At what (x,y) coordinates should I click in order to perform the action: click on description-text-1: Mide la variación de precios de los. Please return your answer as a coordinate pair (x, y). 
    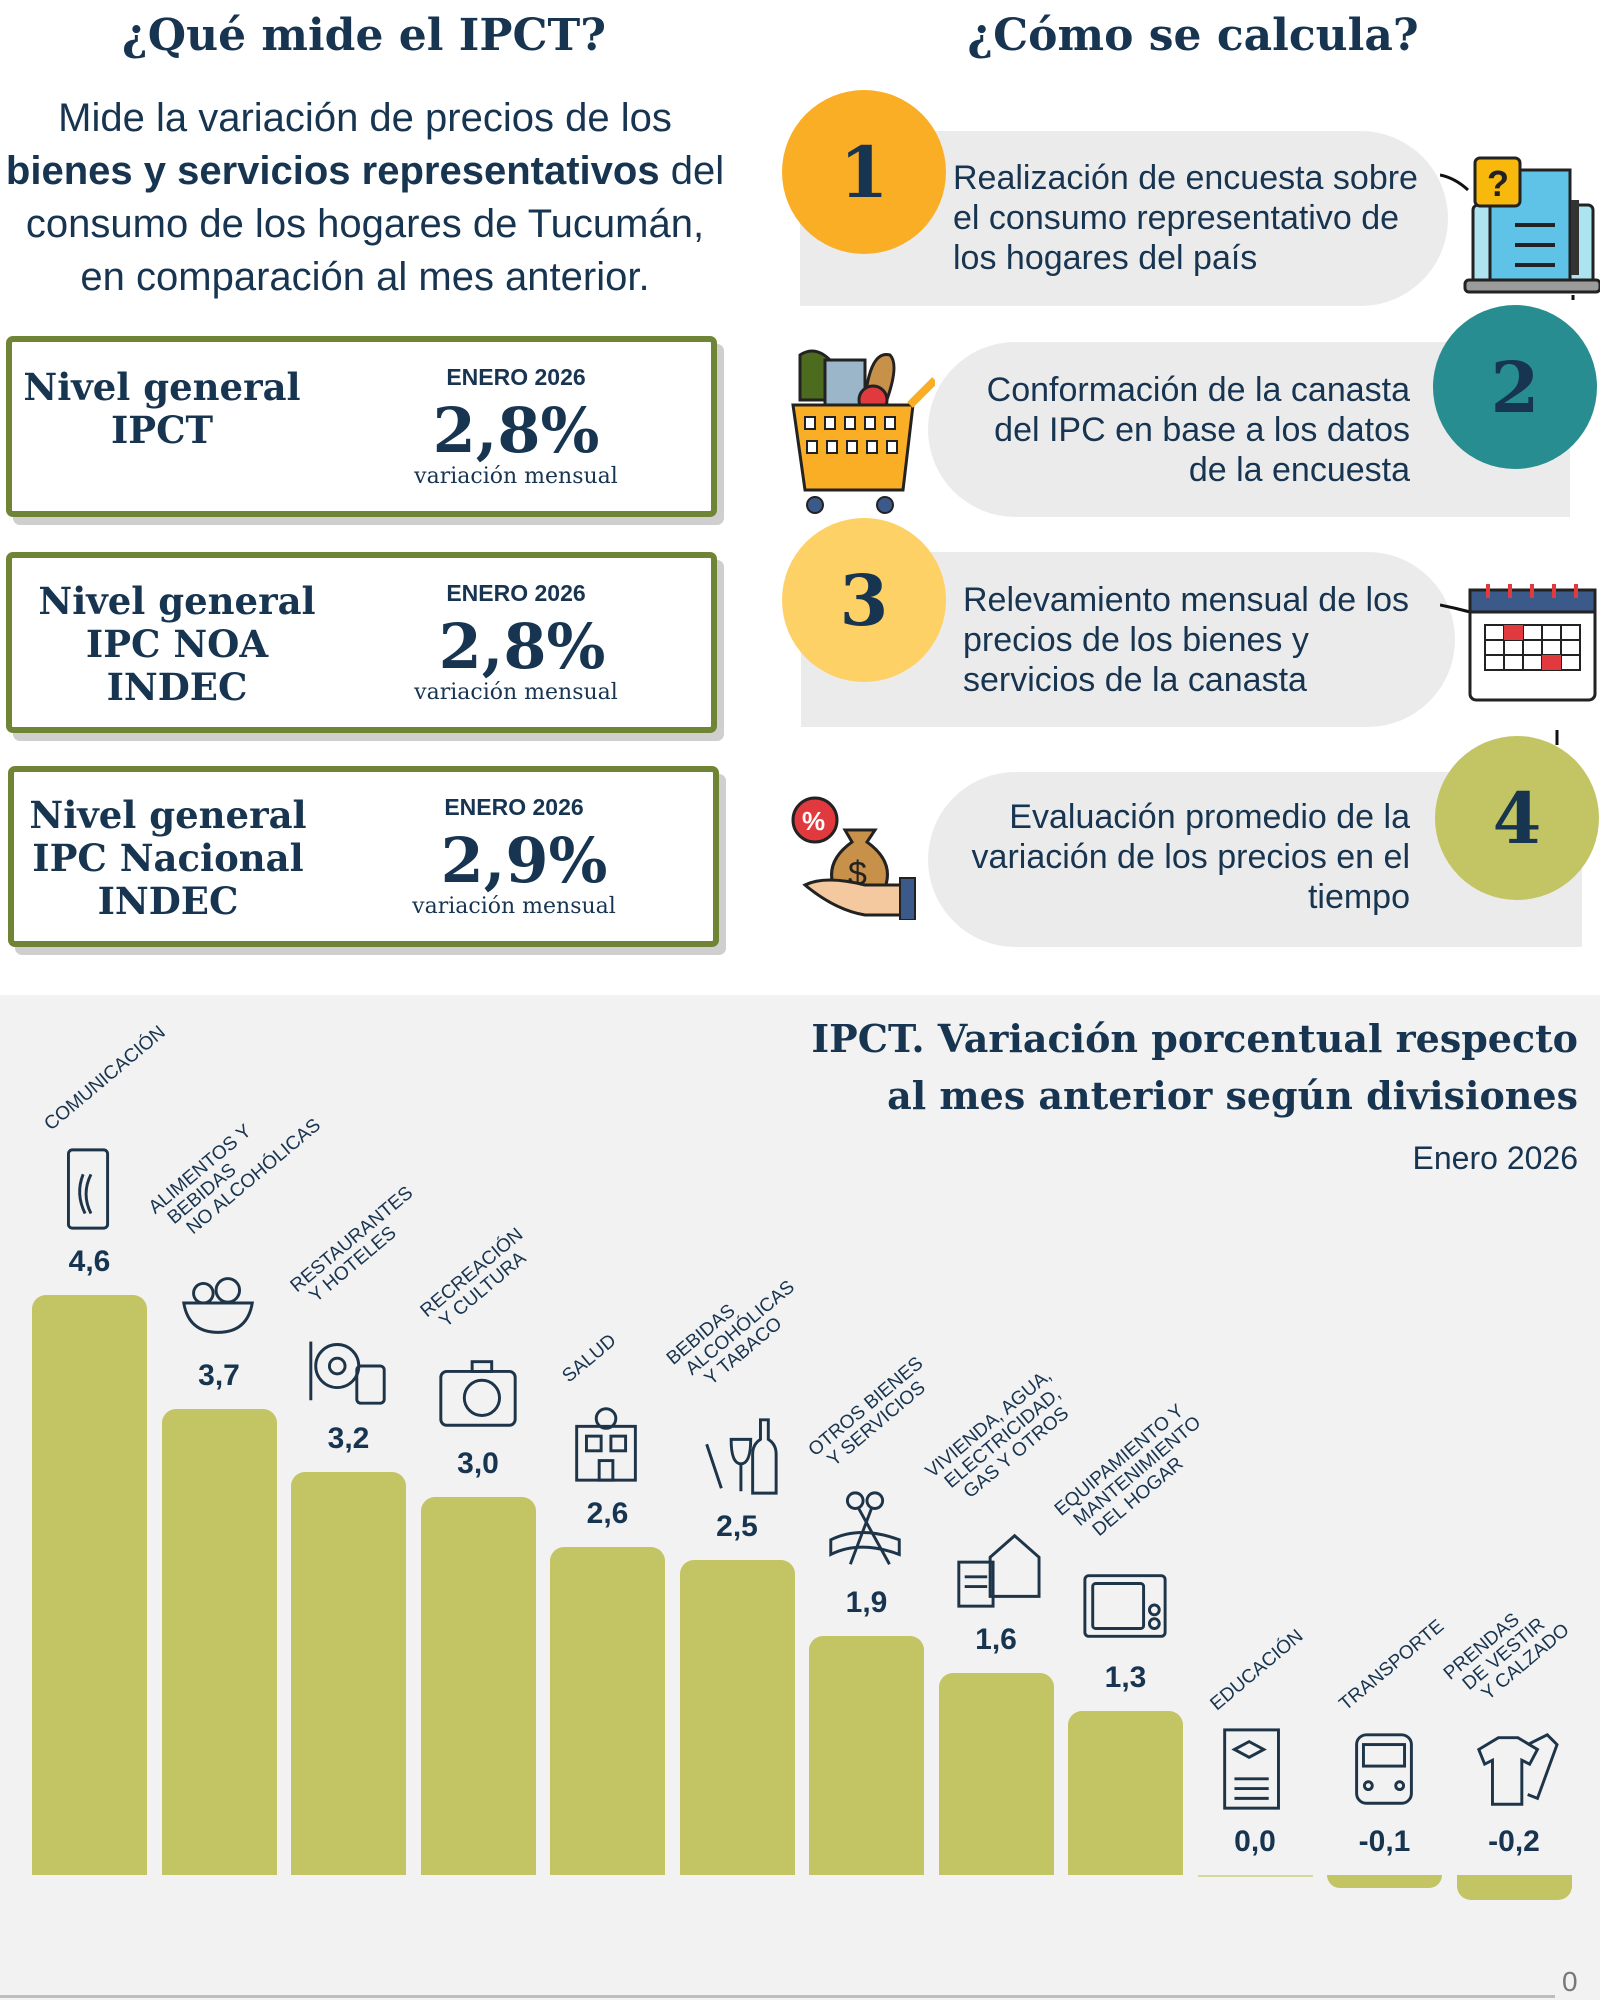
    Looking at the image, I should click on (365, 118).